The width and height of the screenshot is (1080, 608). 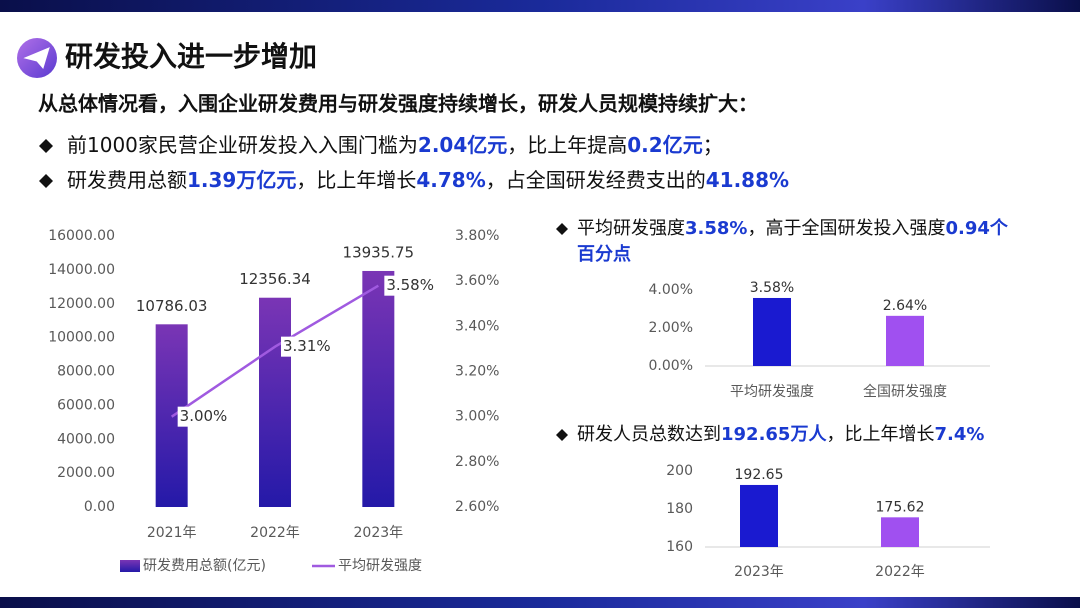 What do you see at coordinates (747, 180) in the screenshot?
I see `text-run: 41.88%` at bounding box center [747, 180].